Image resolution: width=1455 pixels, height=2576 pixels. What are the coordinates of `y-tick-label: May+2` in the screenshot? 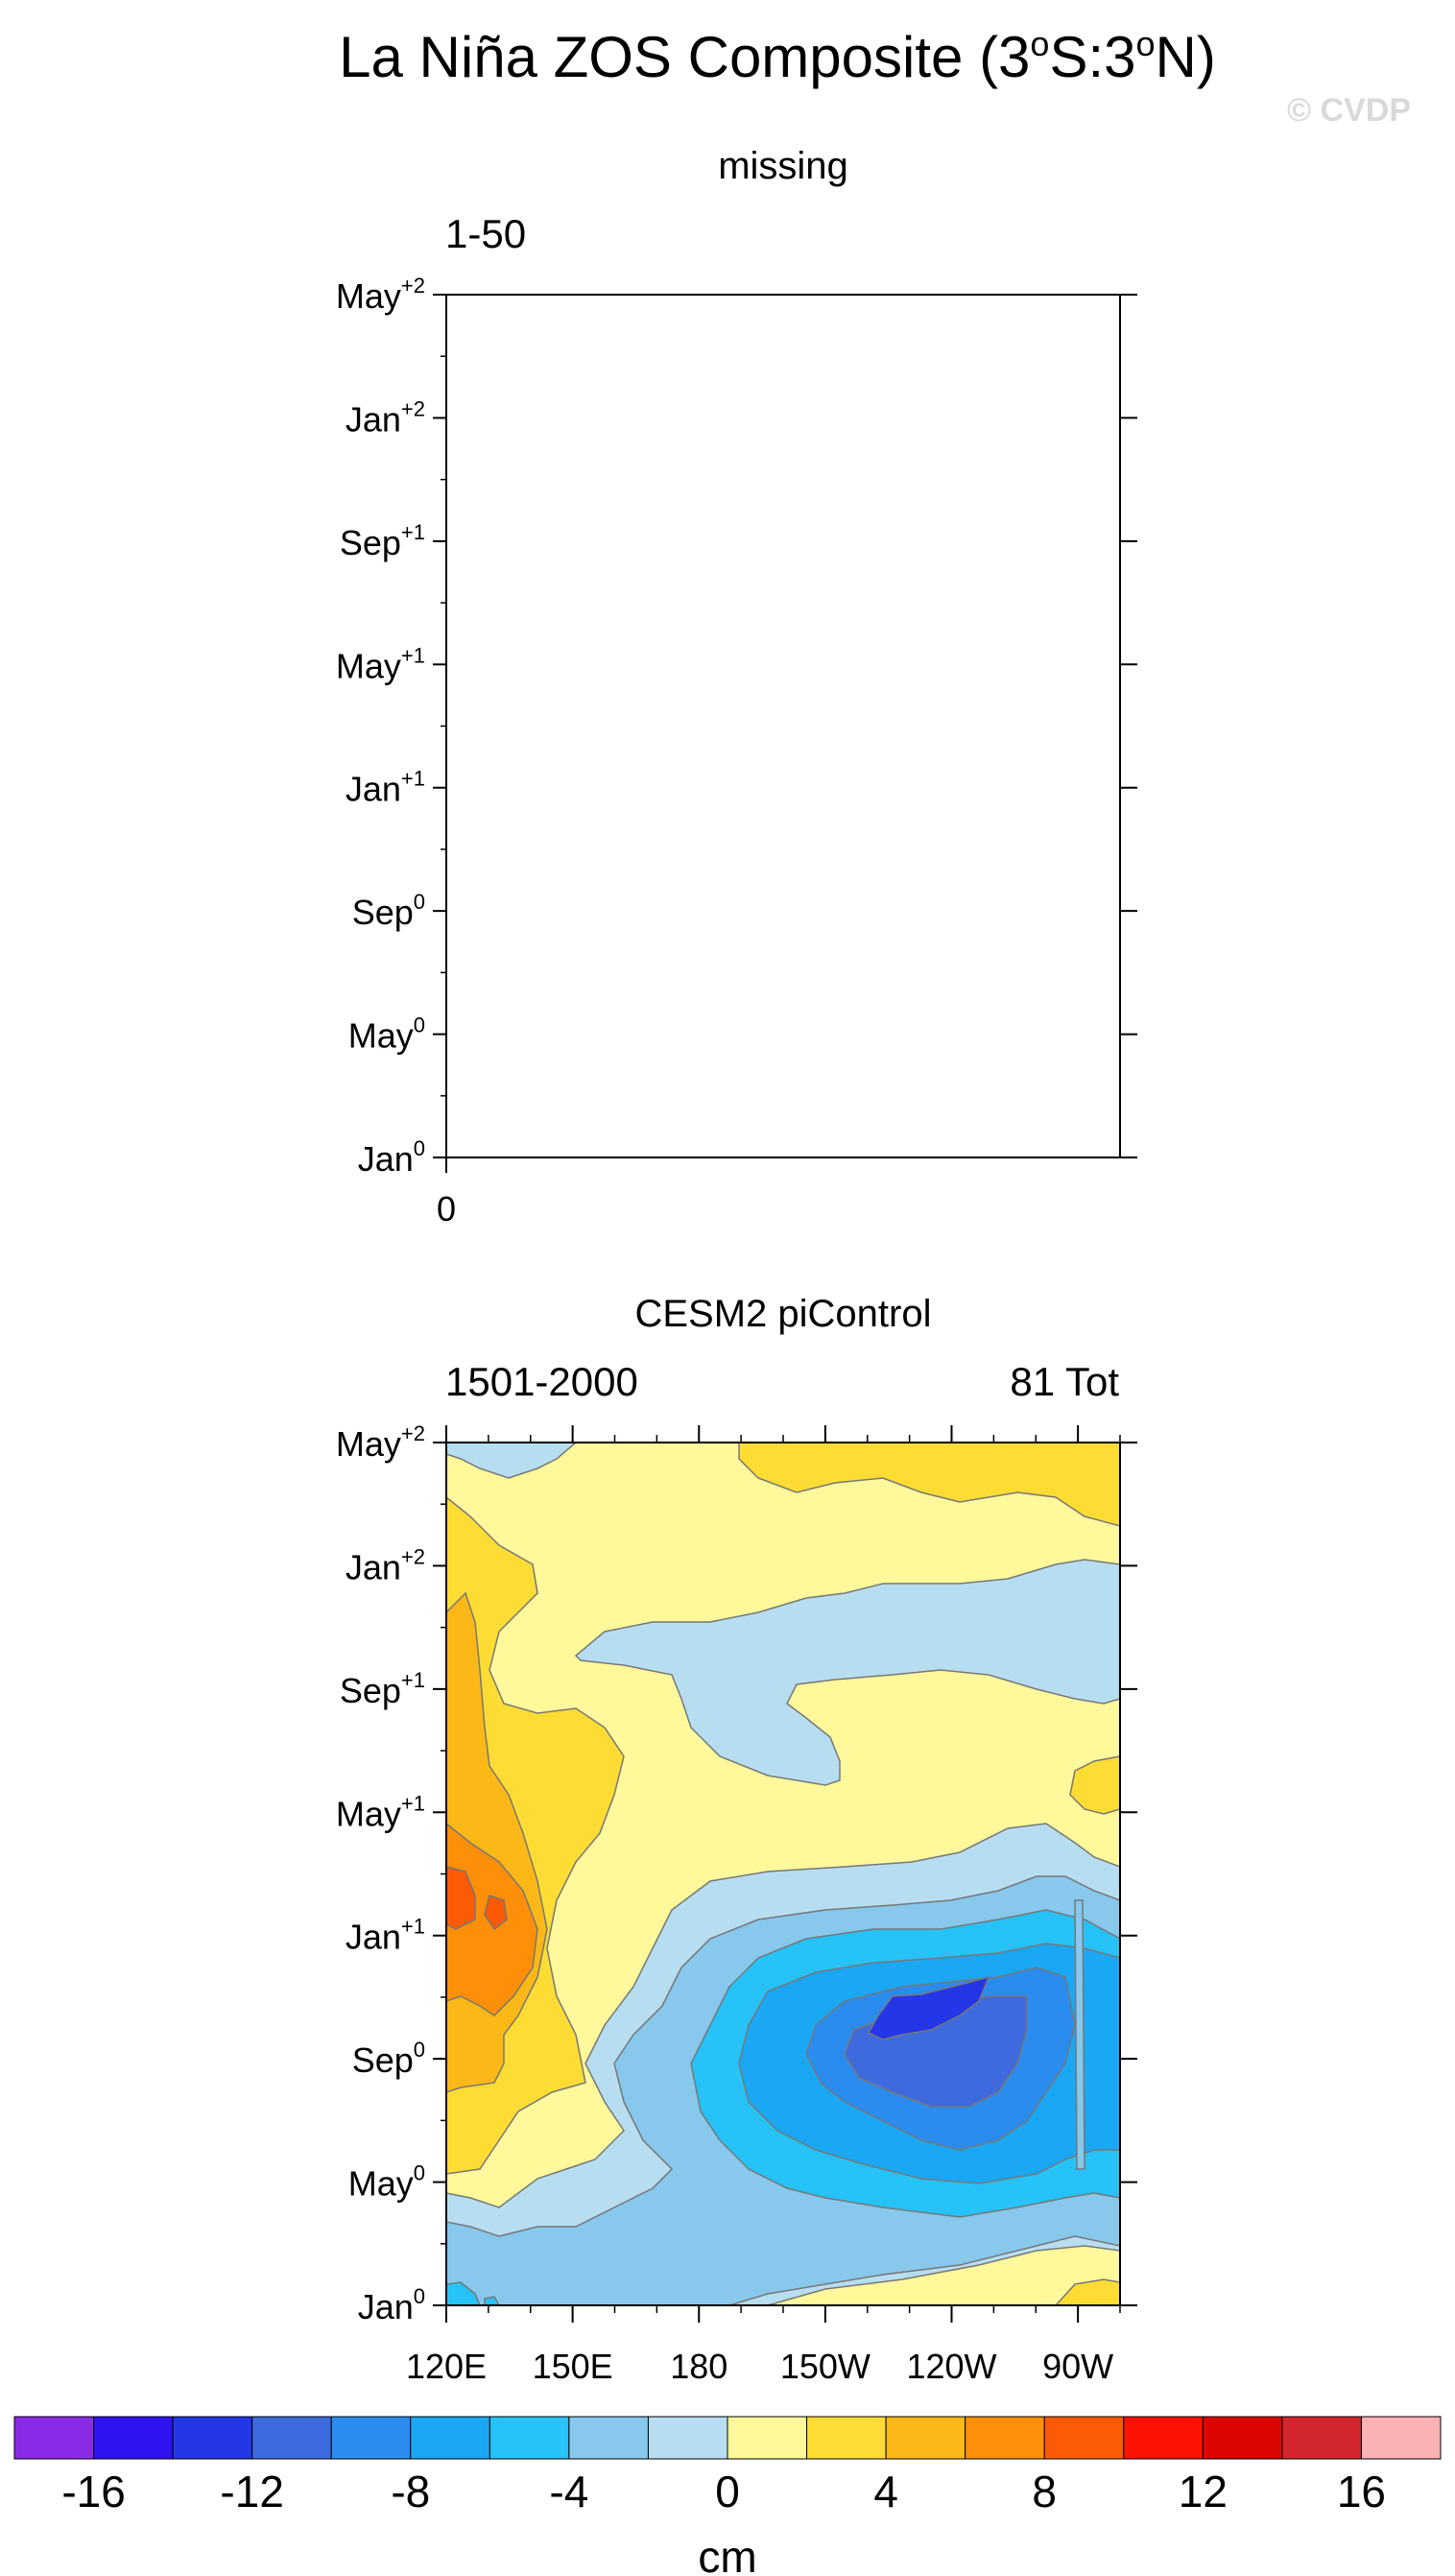 It's located at (381, 295).